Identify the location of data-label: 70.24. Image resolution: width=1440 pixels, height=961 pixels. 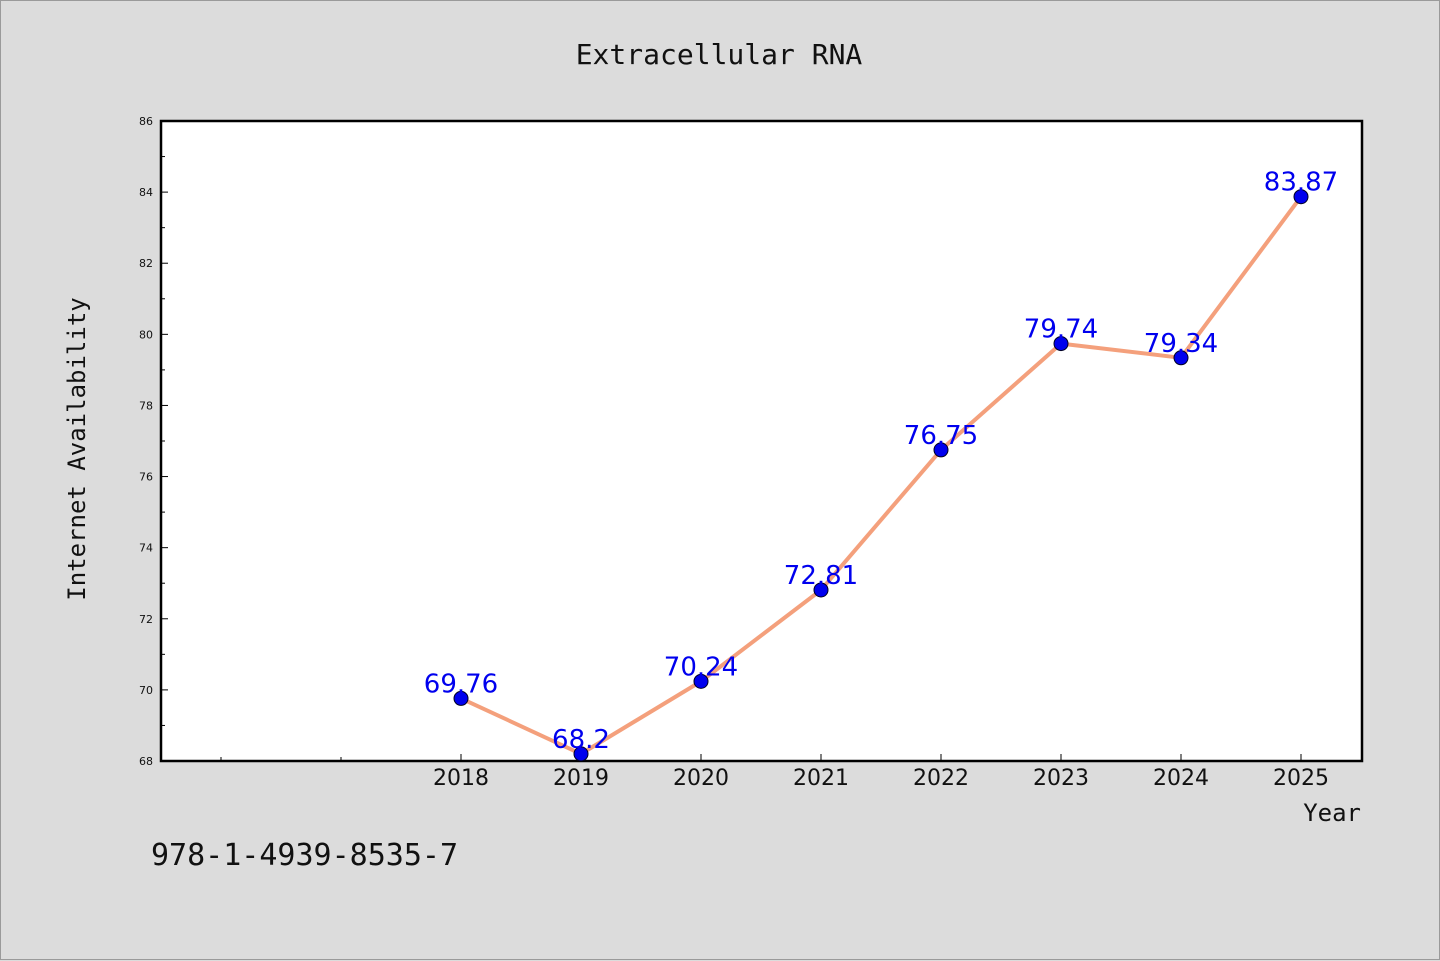
(701, 667).